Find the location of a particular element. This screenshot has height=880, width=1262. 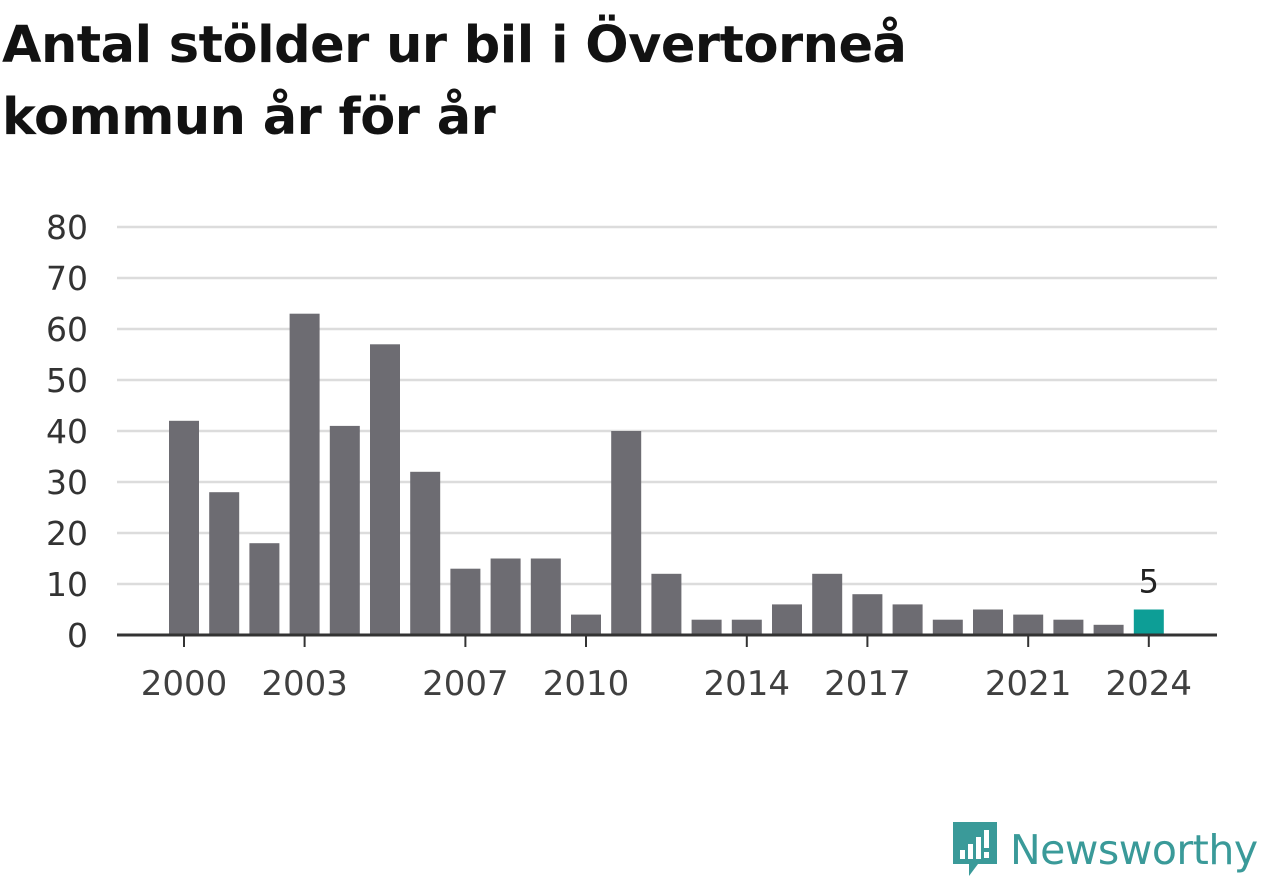

y-tick-label: 80 is located at coordinates (67, 227).